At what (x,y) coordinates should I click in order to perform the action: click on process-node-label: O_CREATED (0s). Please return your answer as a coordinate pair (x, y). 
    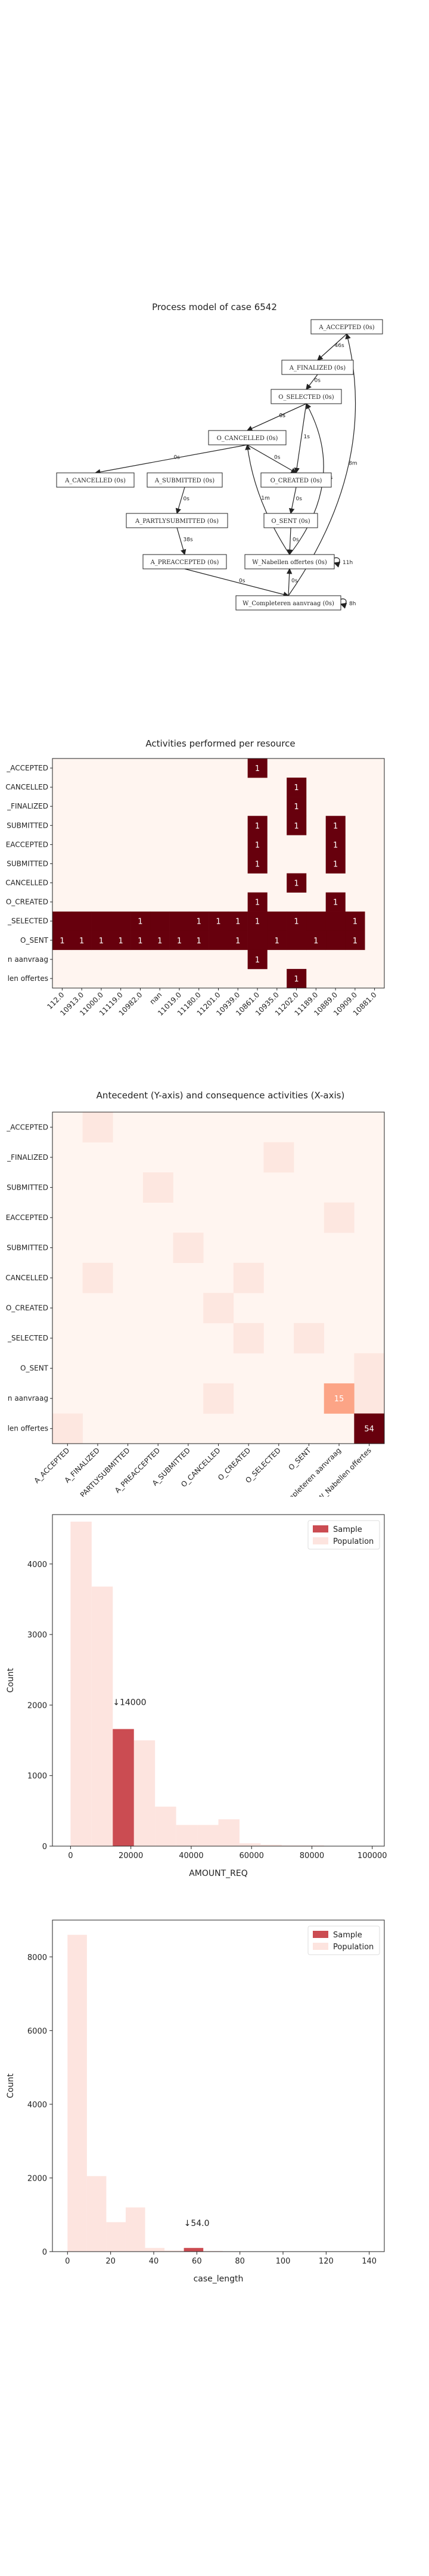
    Looking at the image, I should click on (296, 481).